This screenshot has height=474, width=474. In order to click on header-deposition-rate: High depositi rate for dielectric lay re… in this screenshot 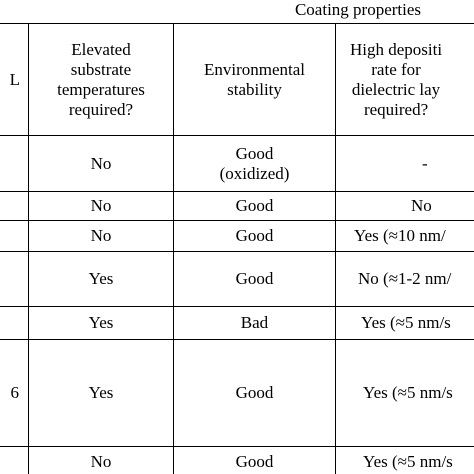, I will do `click(396, 79)`.